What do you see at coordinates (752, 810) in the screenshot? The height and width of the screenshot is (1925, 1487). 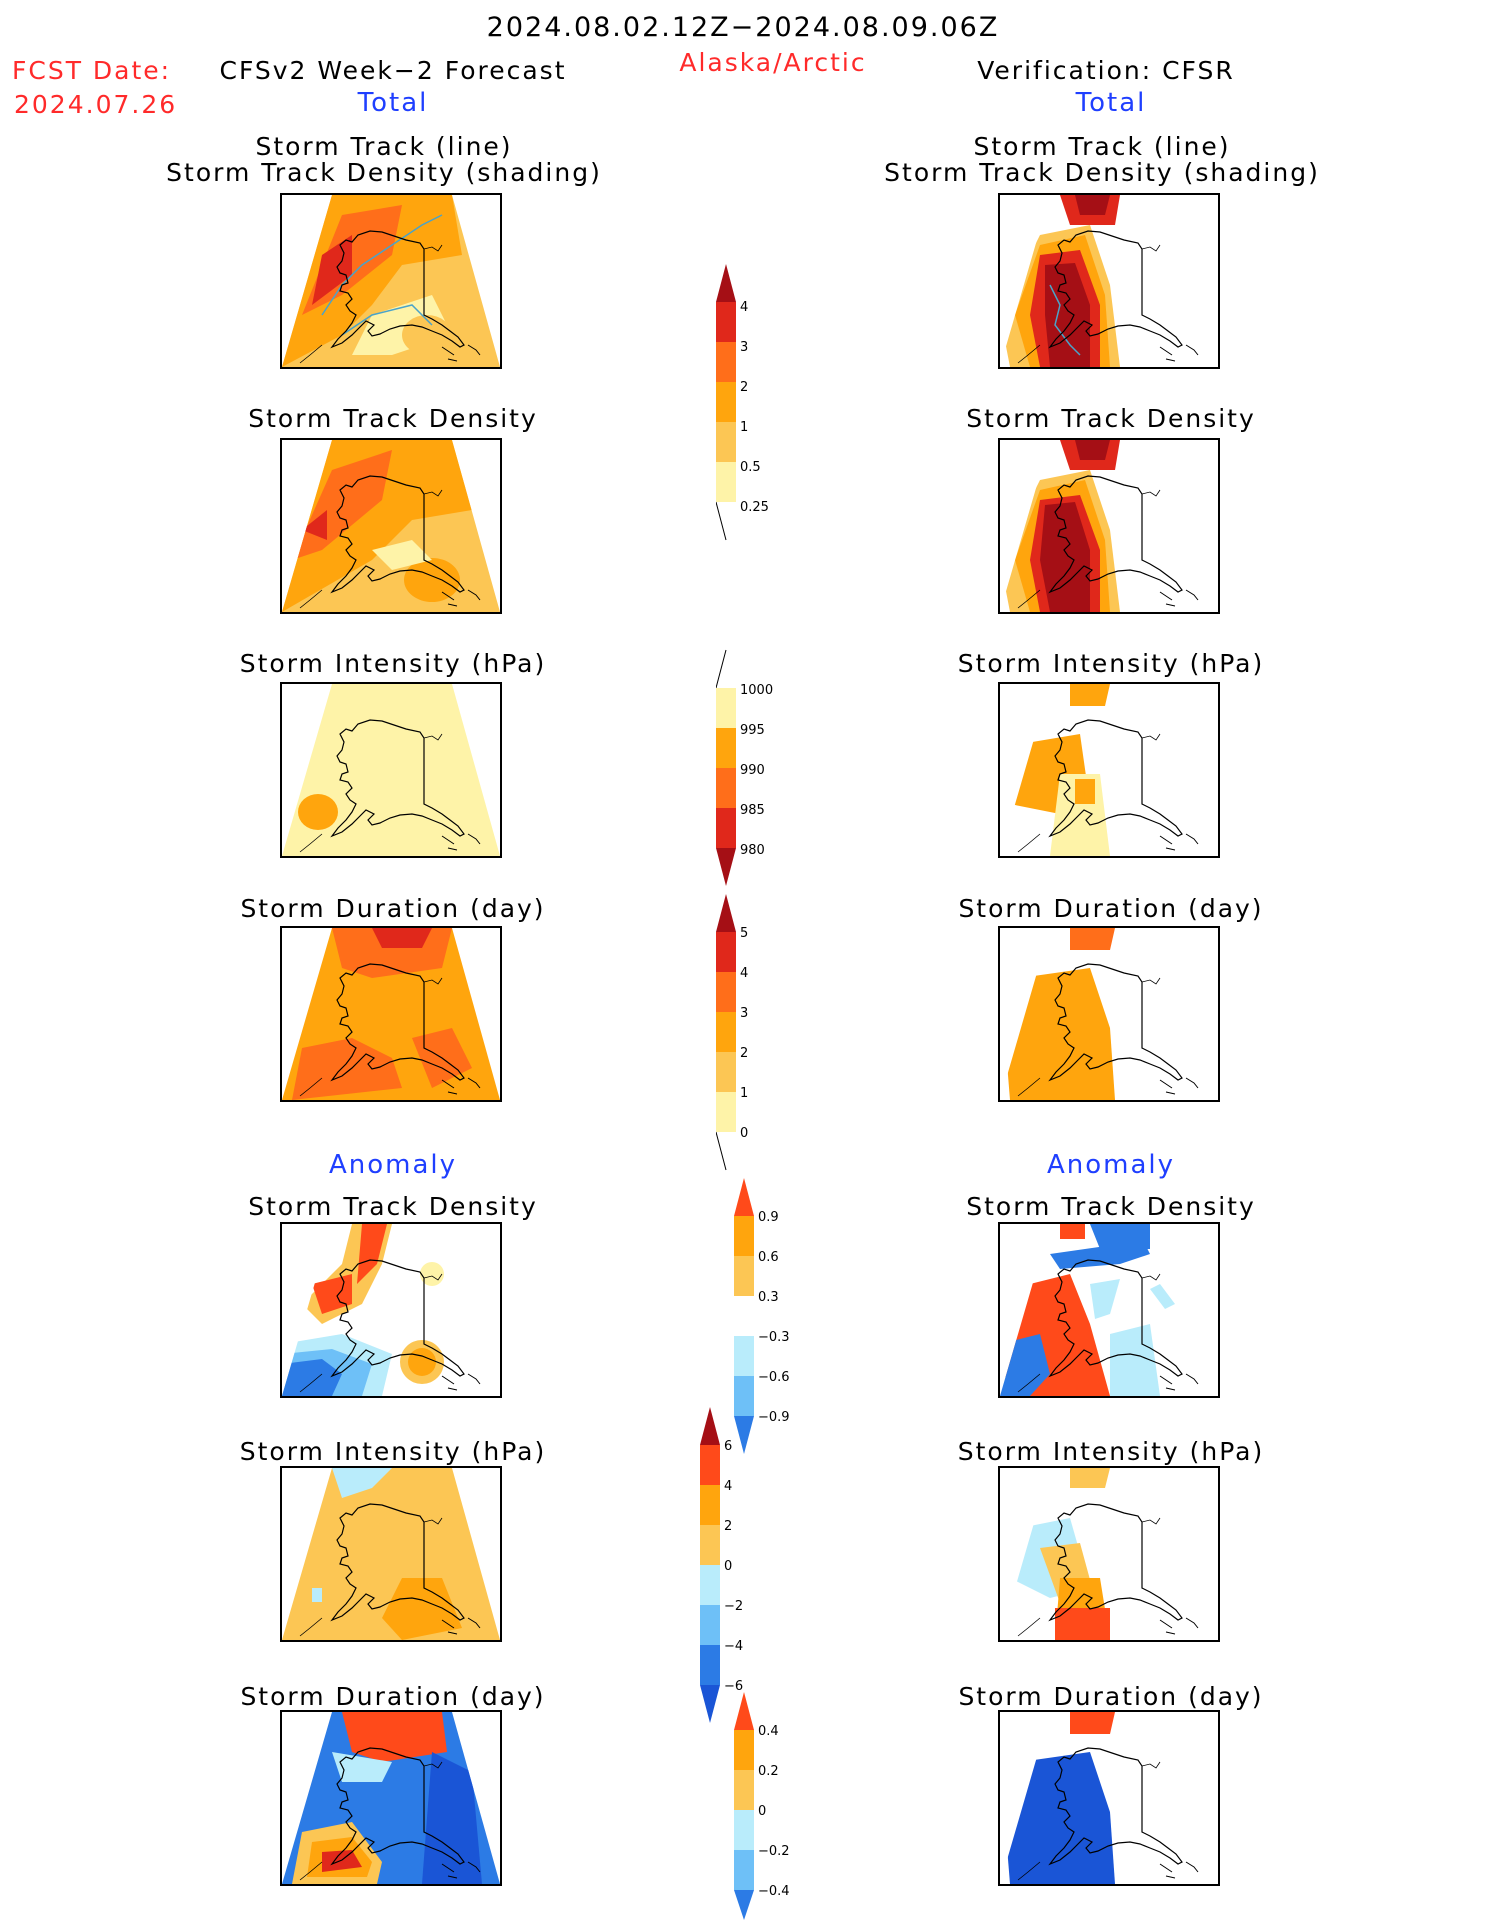 I see `cbar-label: 985` at bounding box center [752, 810].